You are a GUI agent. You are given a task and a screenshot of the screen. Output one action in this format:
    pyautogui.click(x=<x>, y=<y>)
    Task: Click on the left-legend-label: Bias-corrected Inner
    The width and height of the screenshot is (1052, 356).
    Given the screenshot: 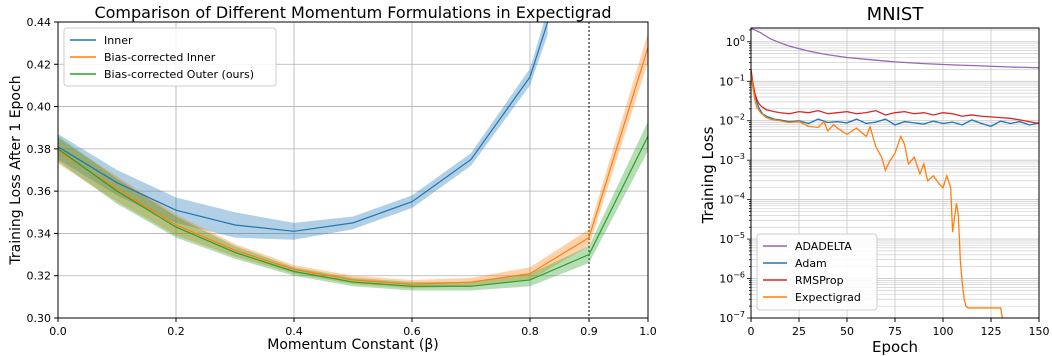 What is the action you would take?
    pyautogui.click(x=160, y=57)
    